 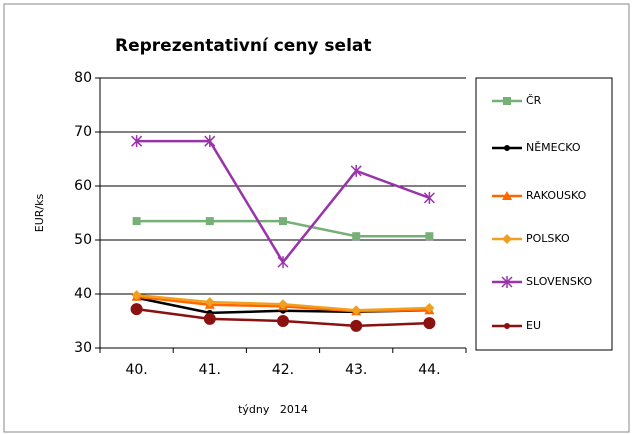 What do you see at coordinates (273, 409) in the screenshot?
I see `x-axis-label: týdny 2014` at bounding box center [273, 409].